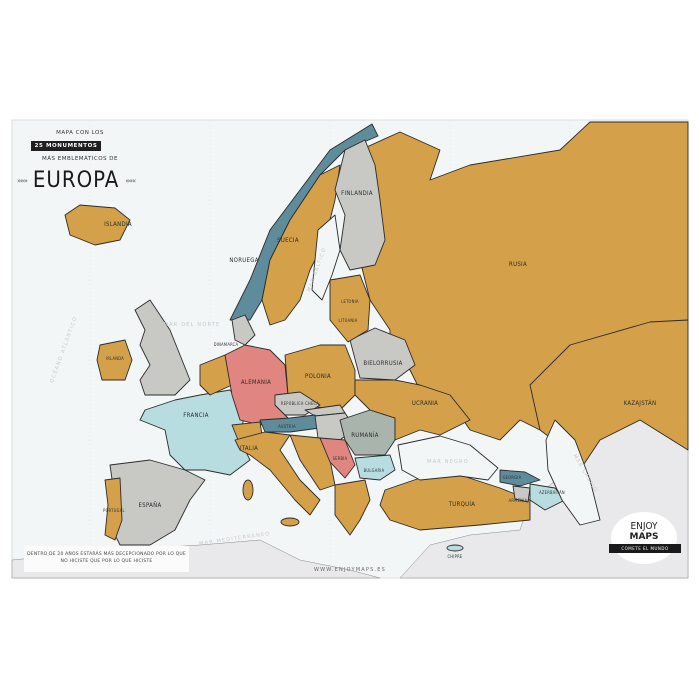 The width and height of the screenshot is (700, 700). I want to click on label-portugal: PORTUGAL, so click(114, 510).